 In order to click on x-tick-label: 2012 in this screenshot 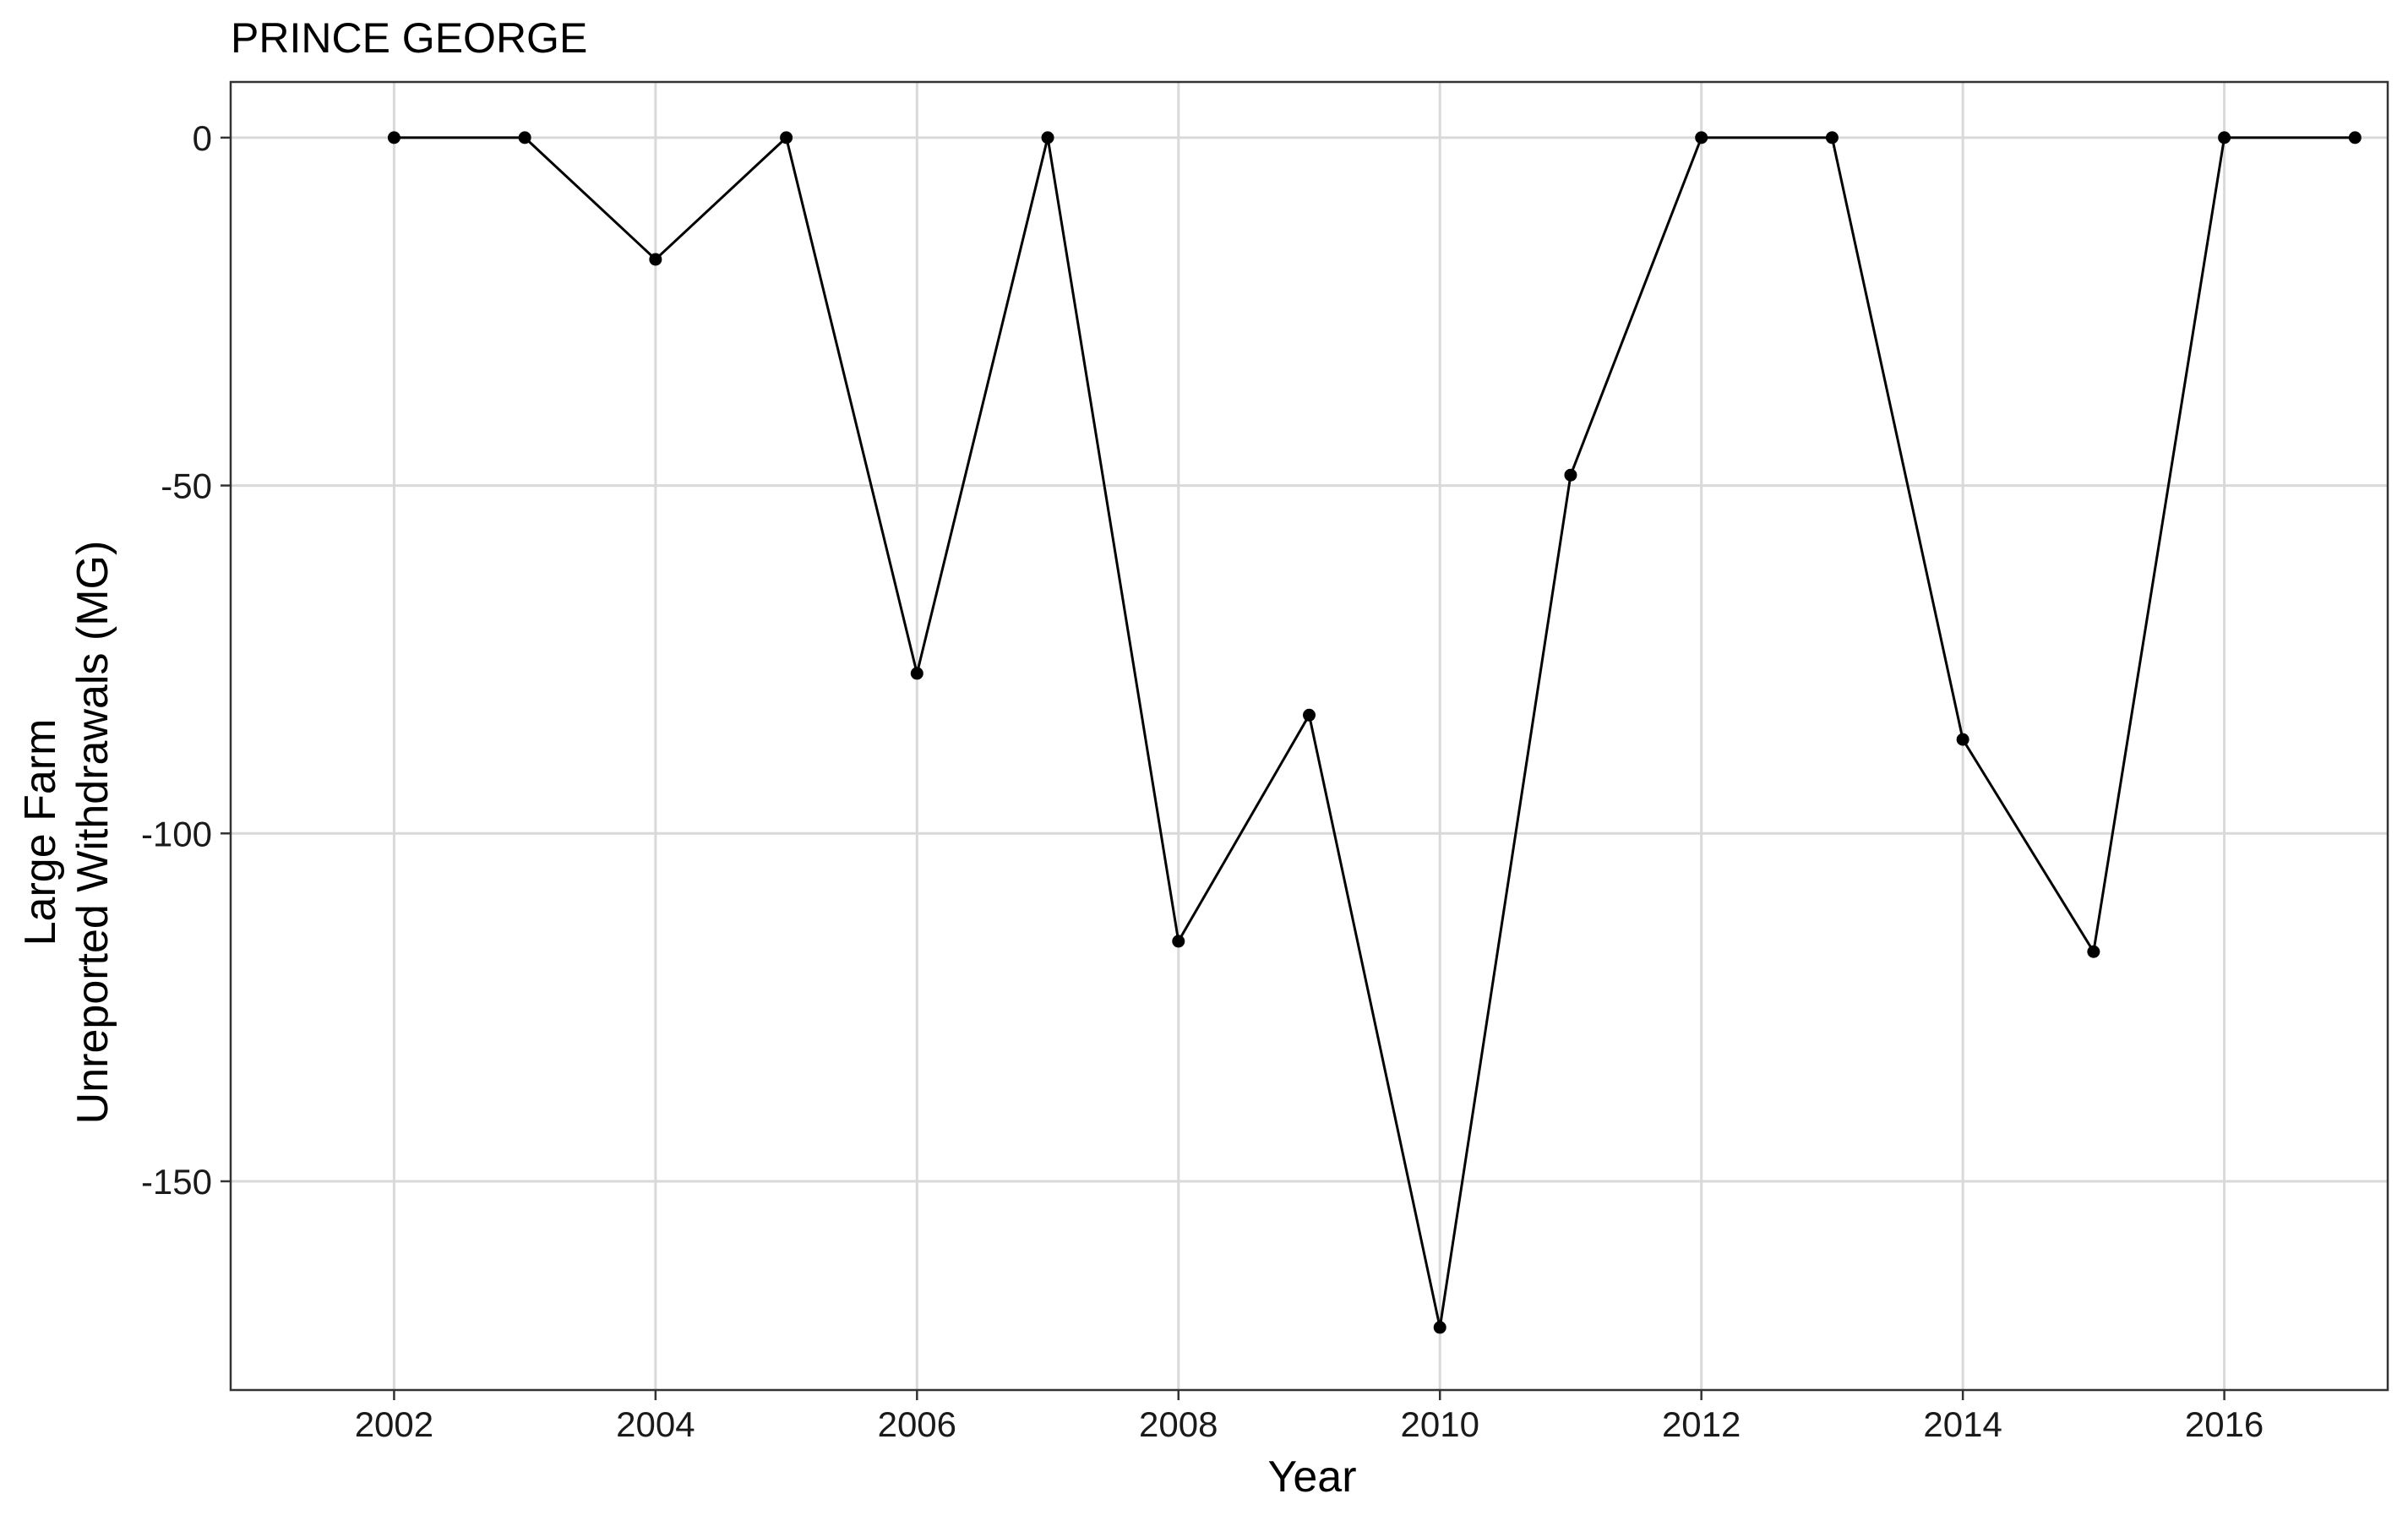, I will do `click(1701, 1424)`.